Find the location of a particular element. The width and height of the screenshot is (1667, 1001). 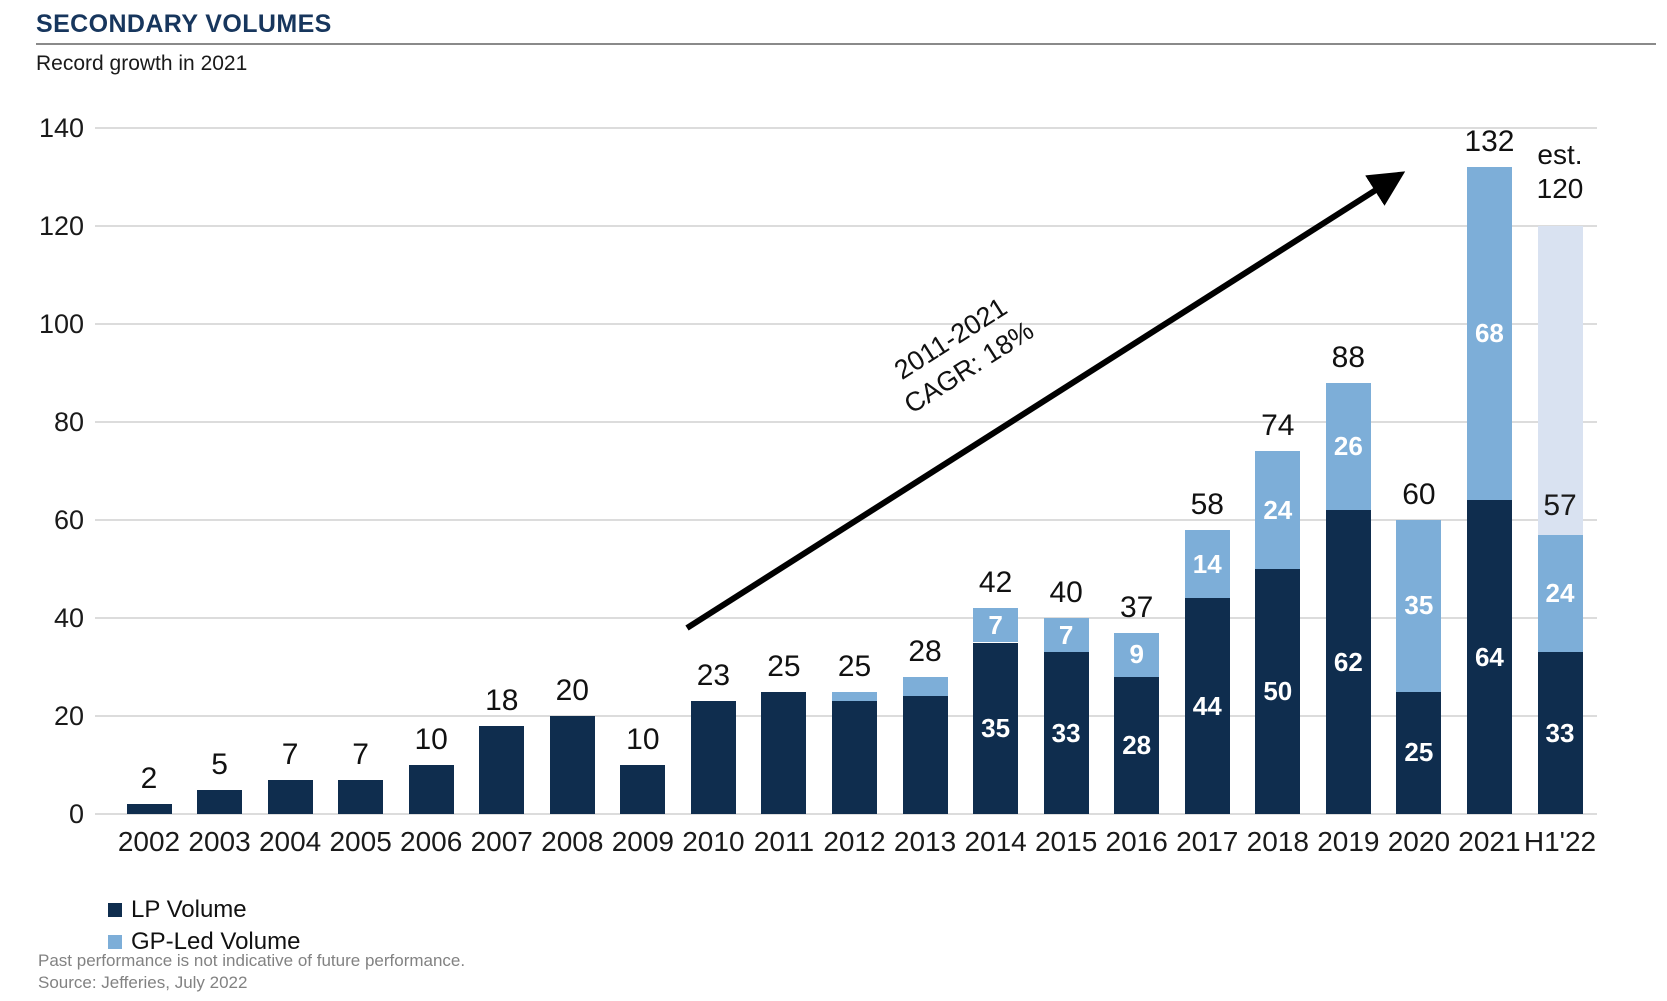

bar-segment-lp-volume-2011 is located at coordinates (784, 752).